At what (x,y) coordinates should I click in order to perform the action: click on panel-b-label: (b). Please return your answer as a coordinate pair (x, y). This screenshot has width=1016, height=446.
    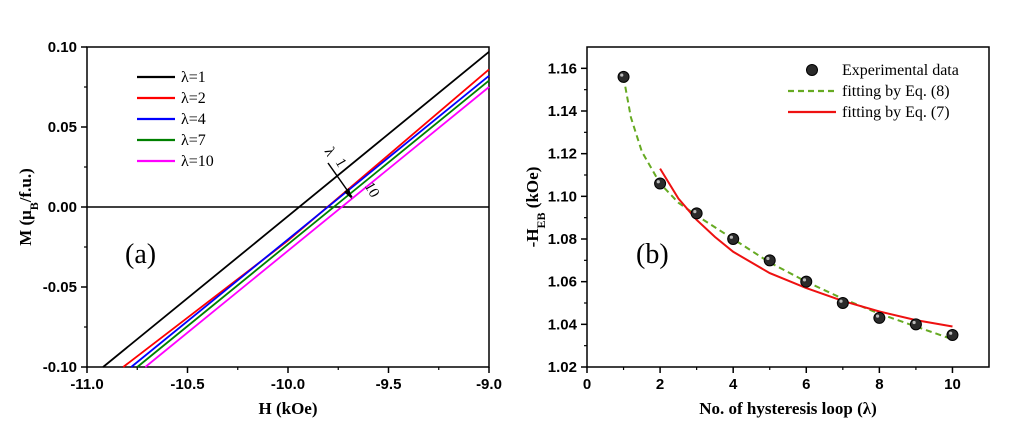
    Looking at the image, I should click on (652, 254).